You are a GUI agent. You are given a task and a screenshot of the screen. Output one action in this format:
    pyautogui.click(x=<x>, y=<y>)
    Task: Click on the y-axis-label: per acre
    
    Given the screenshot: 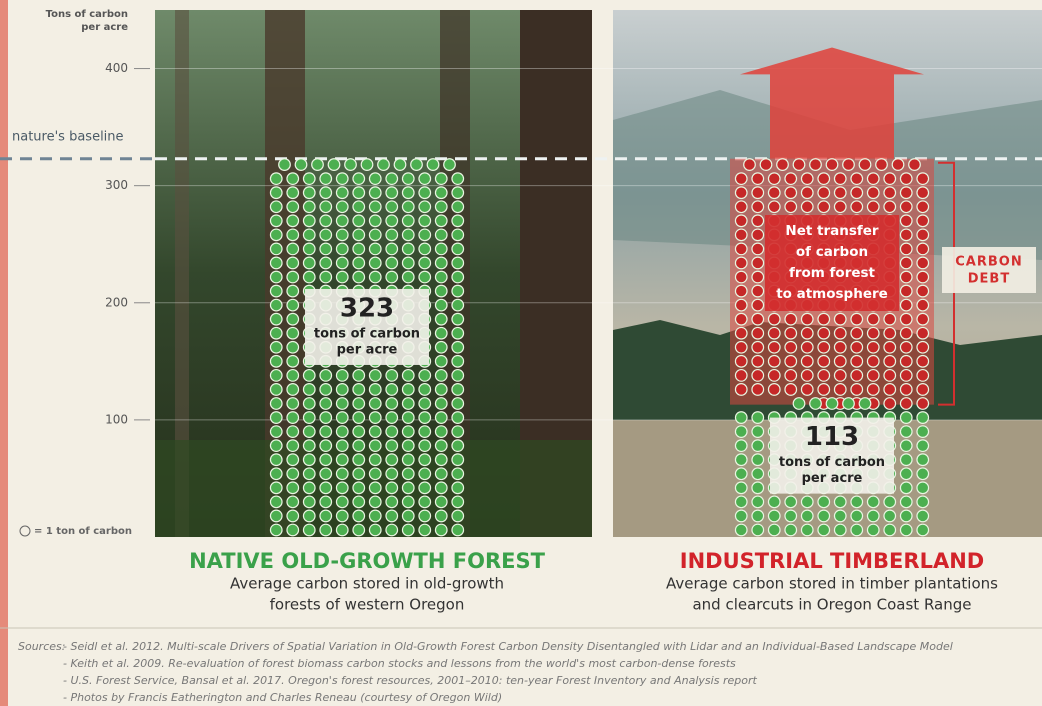 What is the action you would take?
    pyautogui.click(x=104, y=27)
    